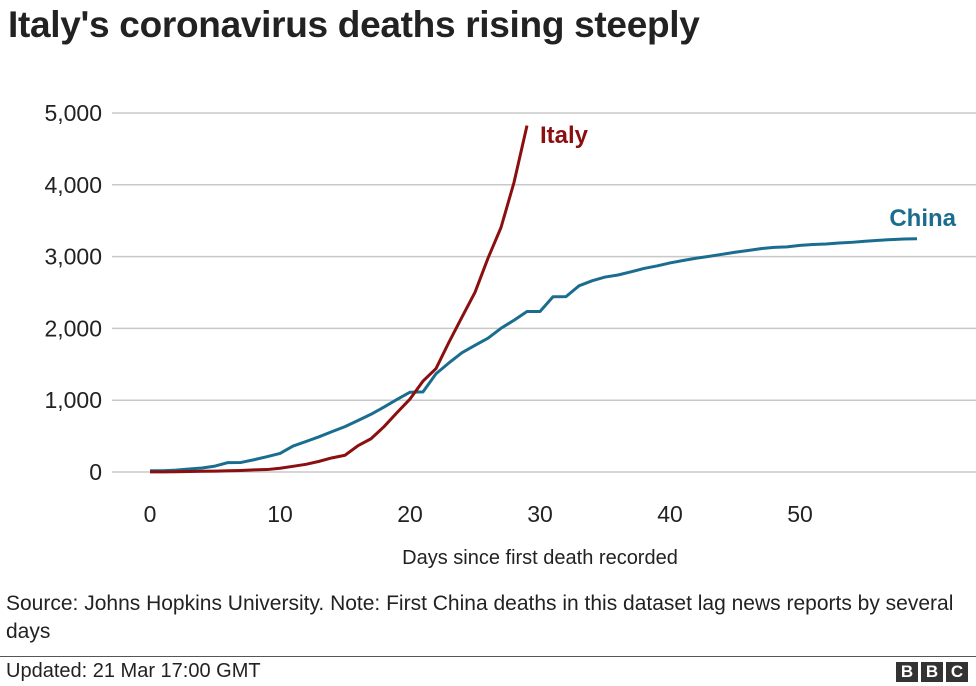 Image resolution: width=976 pixels, height=686 pixels. What do you see at coordinates (73, 400) in the screenshot?
I see `y-tick-label: 1,000` at bounding box center [73, 400].